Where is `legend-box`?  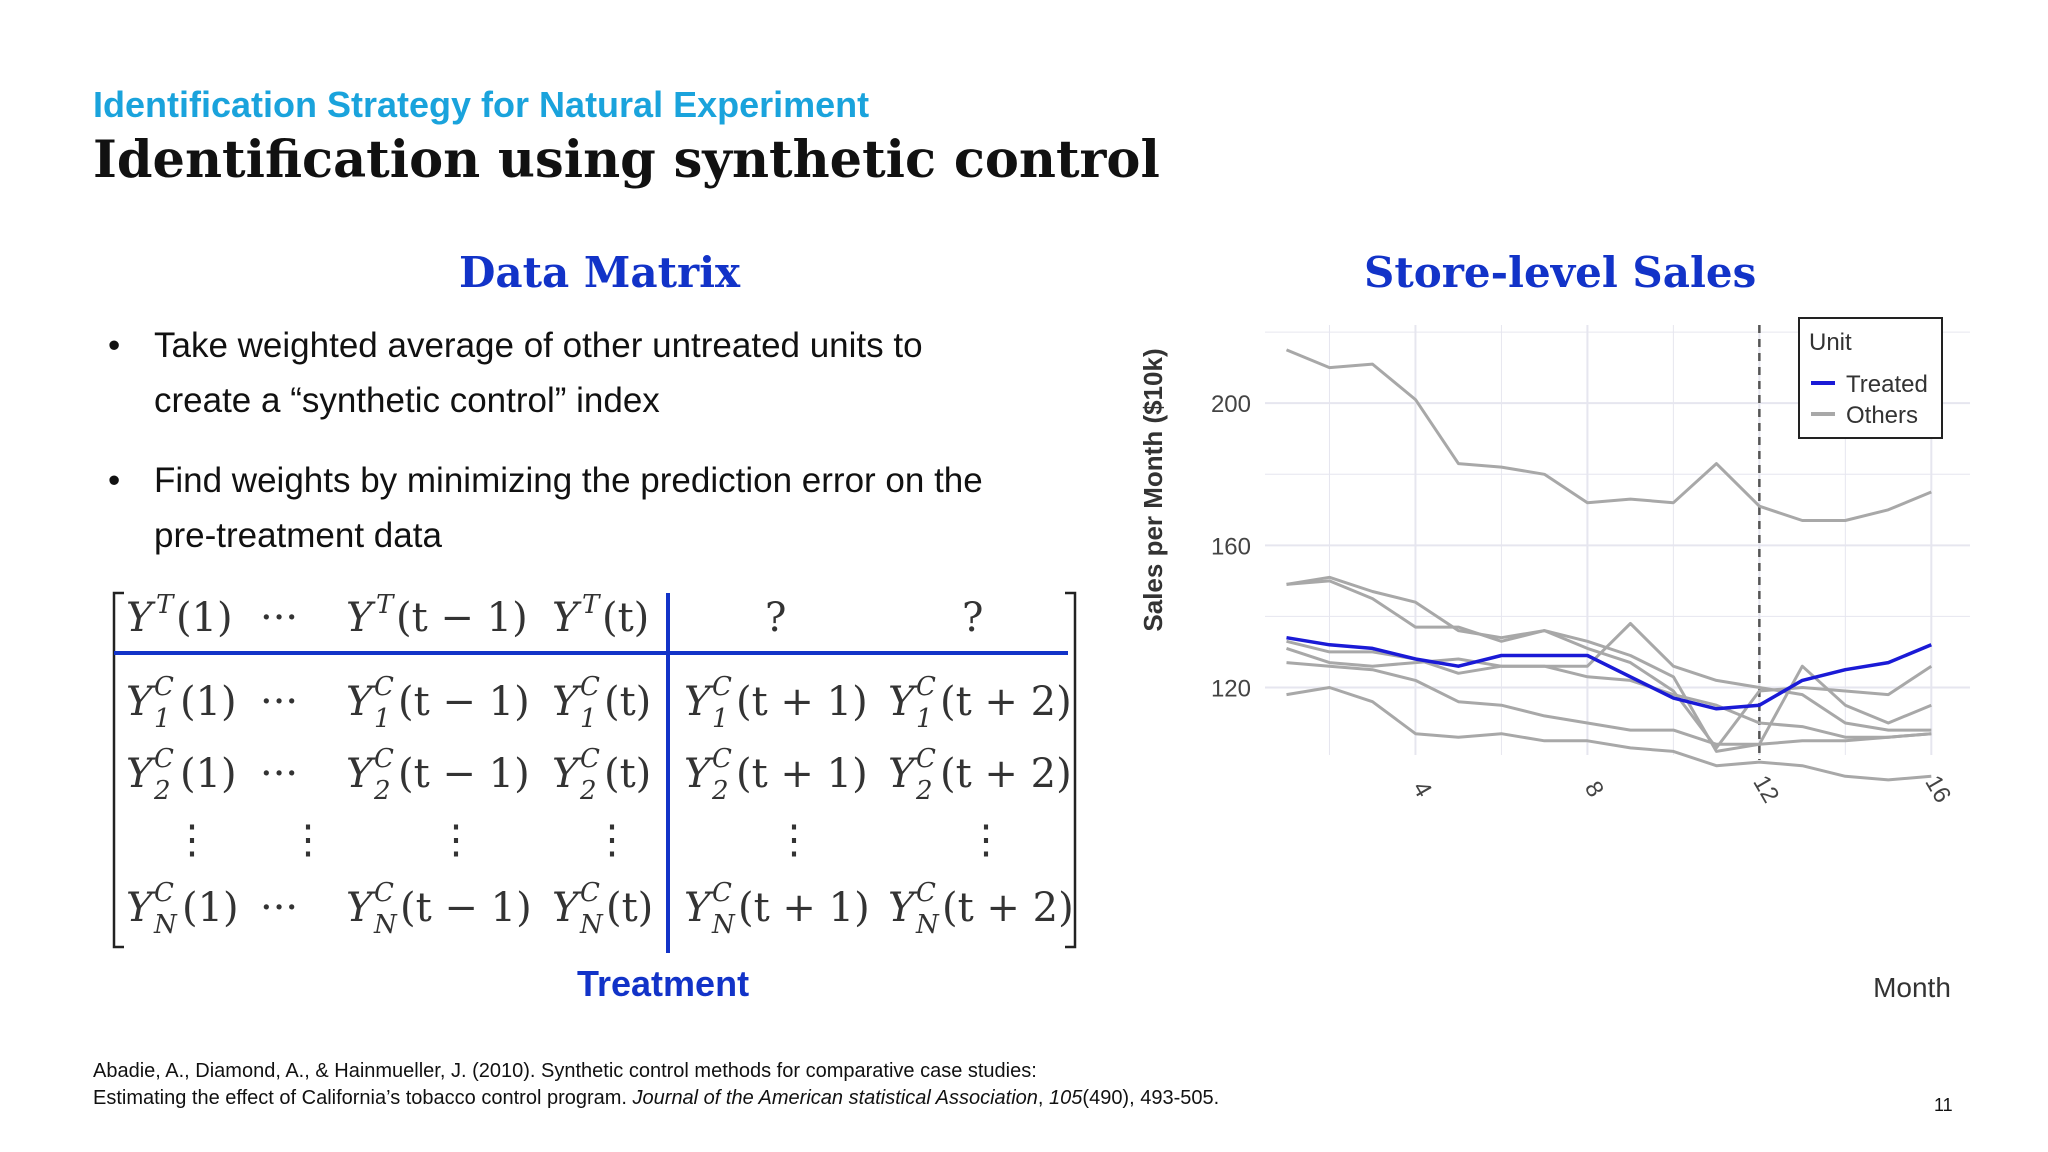
legend-box is located at coordinates (1870, 378).